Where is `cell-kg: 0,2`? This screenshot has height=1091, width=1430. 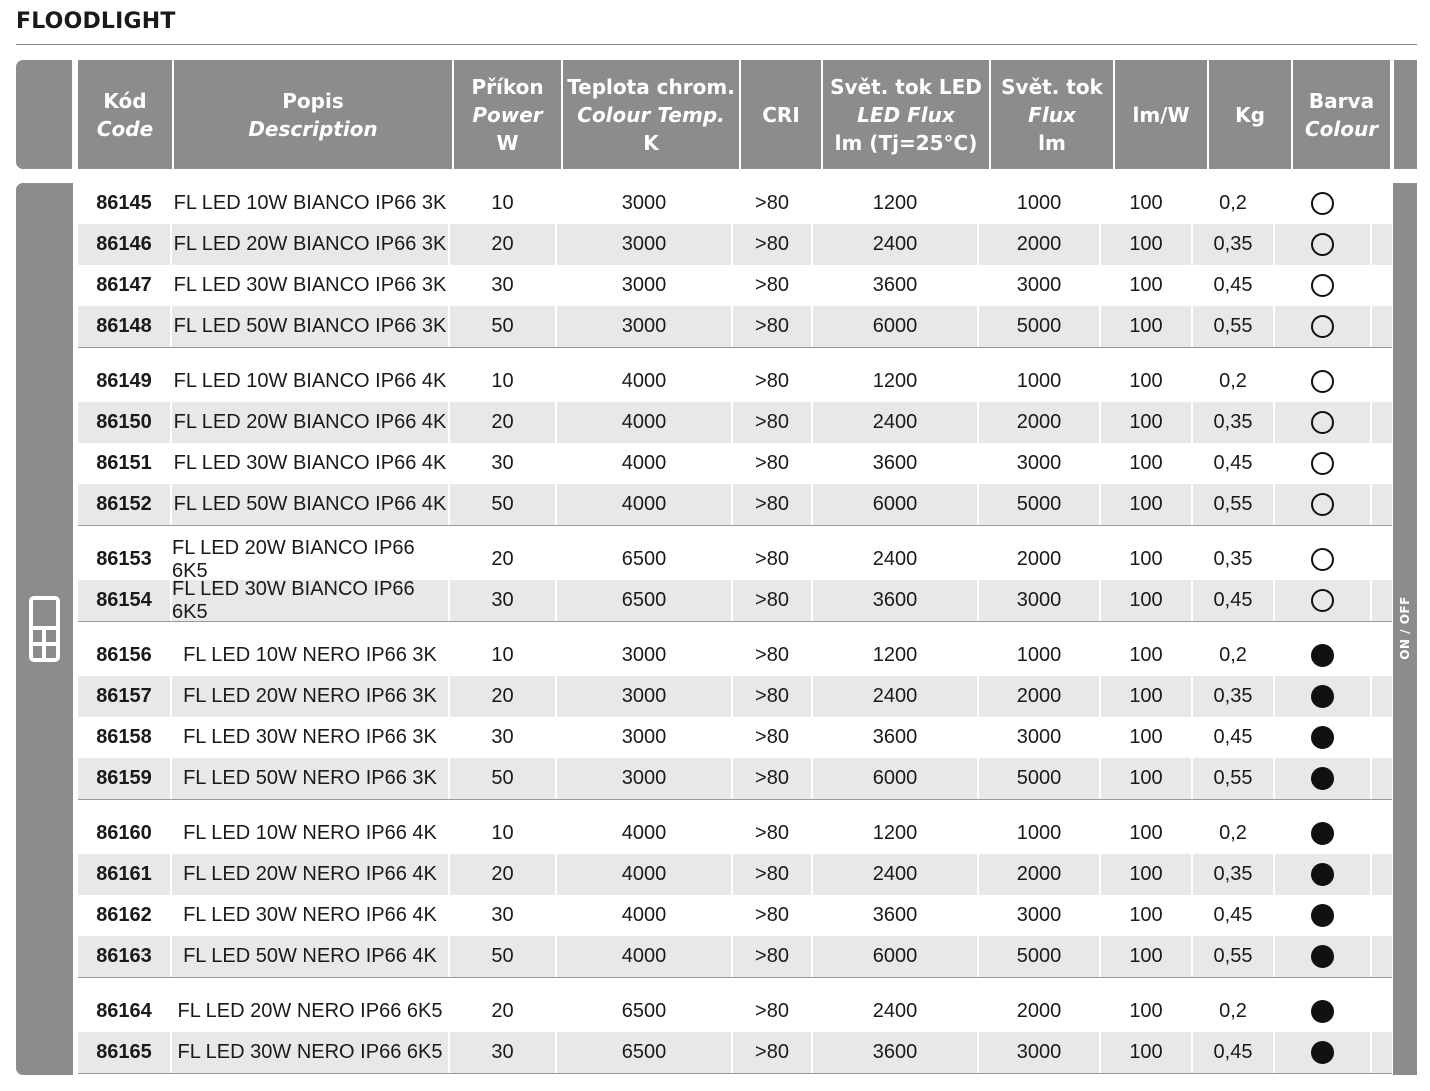 cell-kg: 0,2 is located at coordinates (1234, 1011).